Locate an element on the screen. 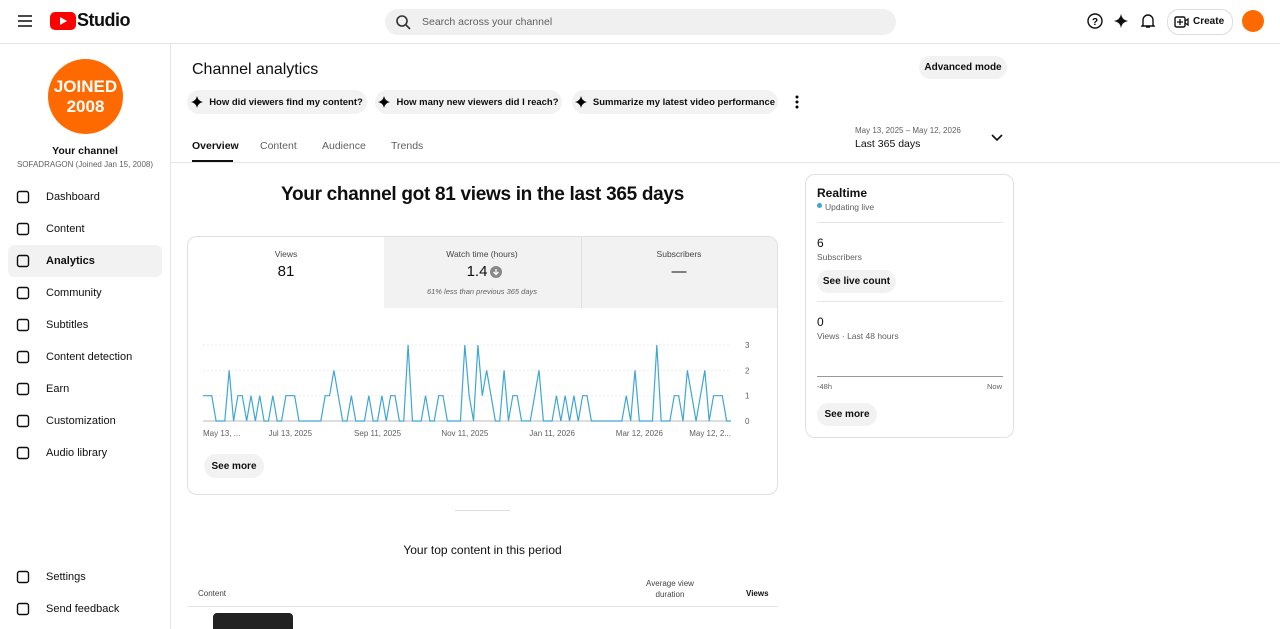  avatar-line: JOINED is located at coordinates (85, 86).